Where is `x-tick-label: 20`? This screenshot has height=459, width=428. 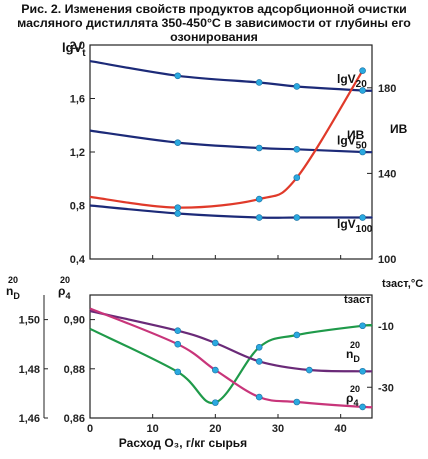
x-tick-label: 20 is located at coordinates (215, 429).